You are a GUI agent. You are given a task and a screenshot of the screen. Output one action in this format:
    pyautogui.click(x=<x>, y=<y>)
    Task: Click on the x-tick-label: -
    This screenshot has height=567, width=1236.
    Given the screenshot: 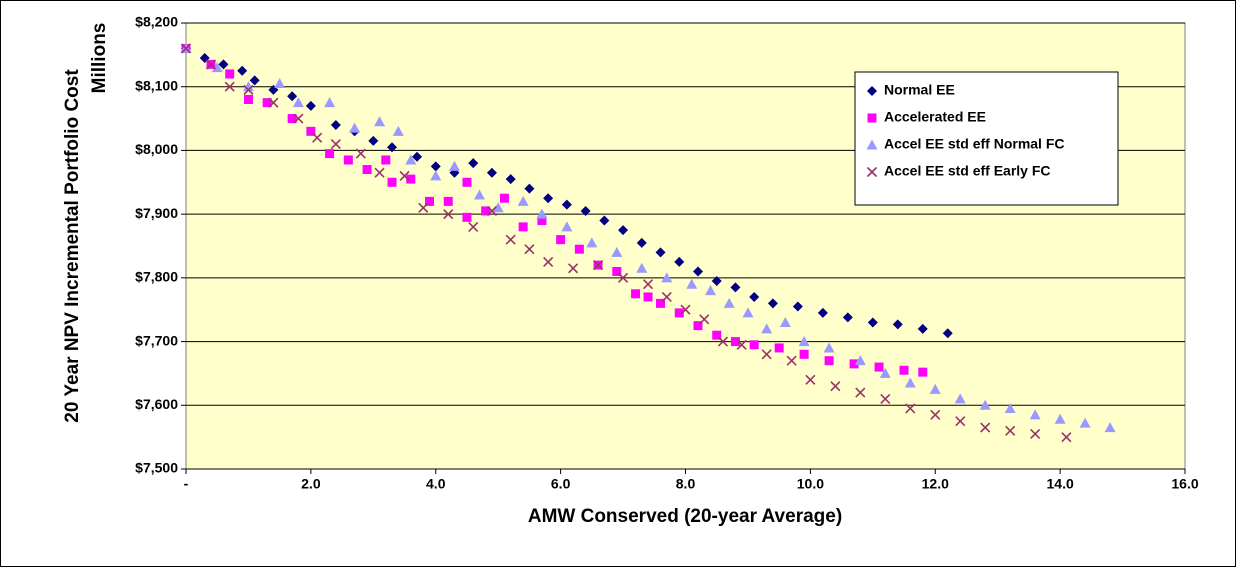 What is the action you would take?
    pyautogui.click(x=186, y=484)
    